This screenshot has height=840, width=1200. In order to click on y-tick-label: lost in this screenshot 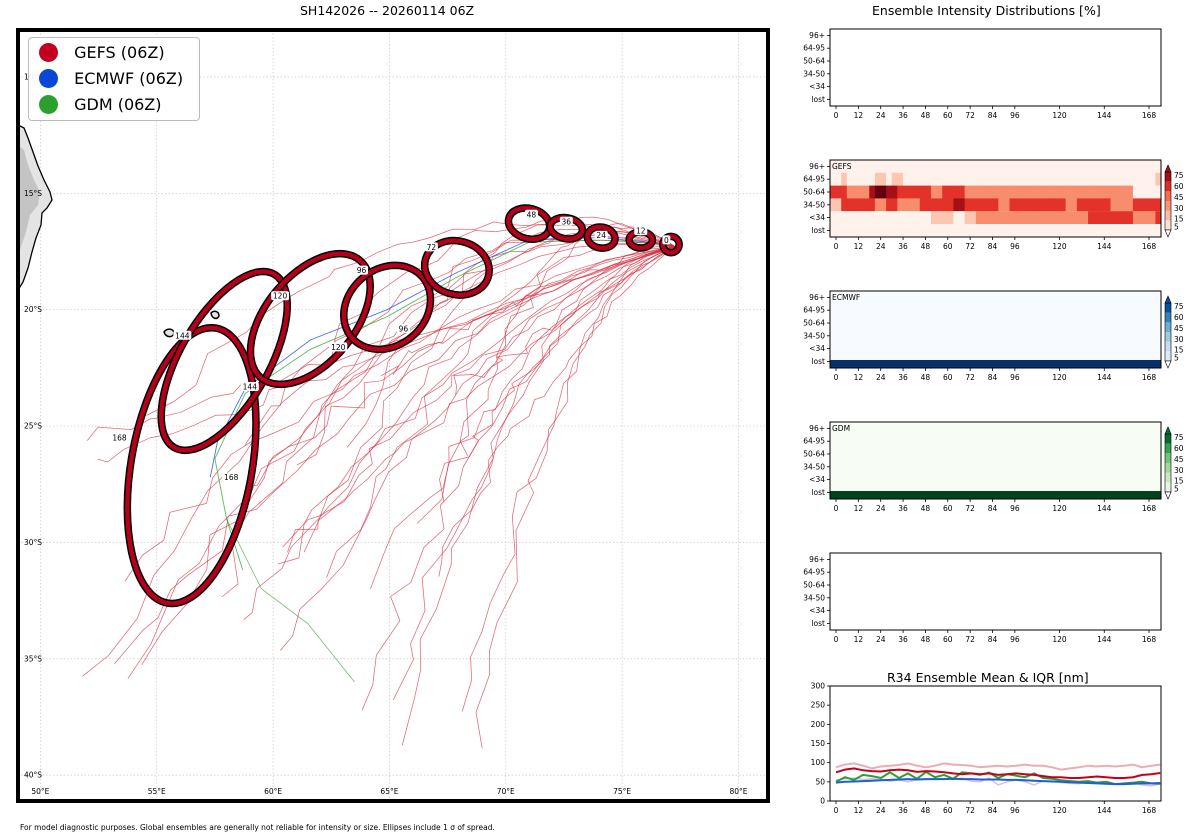, I will do `click(818, 492)`.